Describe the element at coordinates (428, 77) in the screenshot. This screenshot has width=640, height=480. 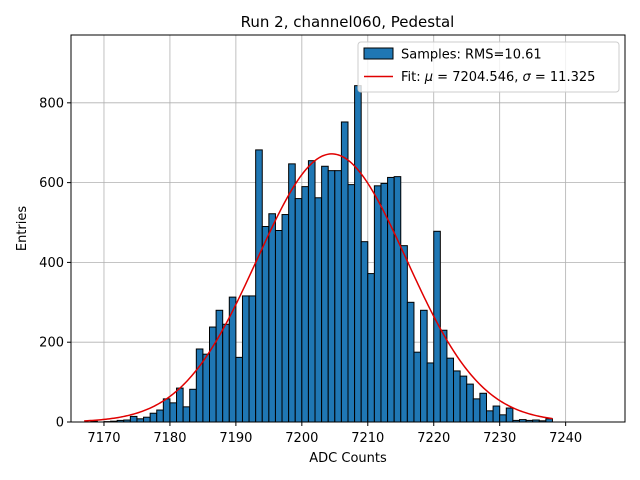
I see `legend-mu-symbol: μ` at that location.